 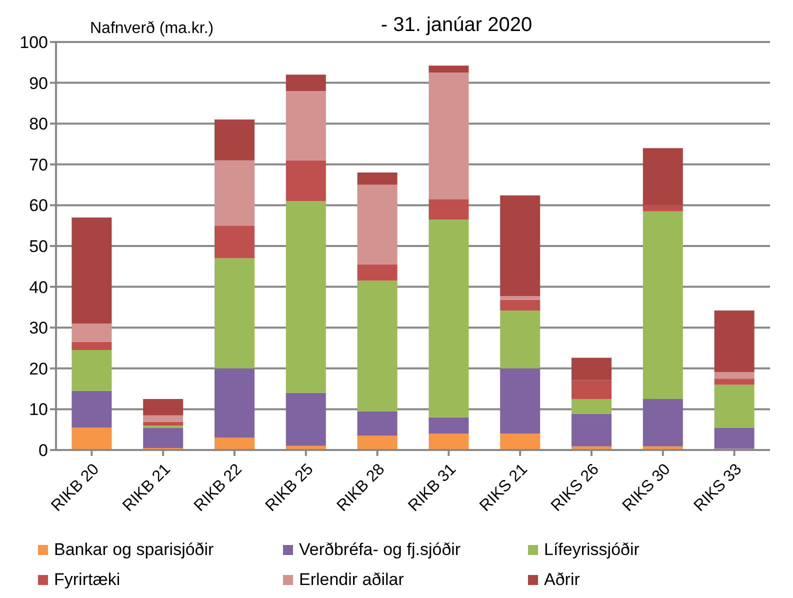 What do you see at coordinates (87, 580) in the screenshot?
I see `legend-label: Fyrirtæki` at bounding box center [87, 580].